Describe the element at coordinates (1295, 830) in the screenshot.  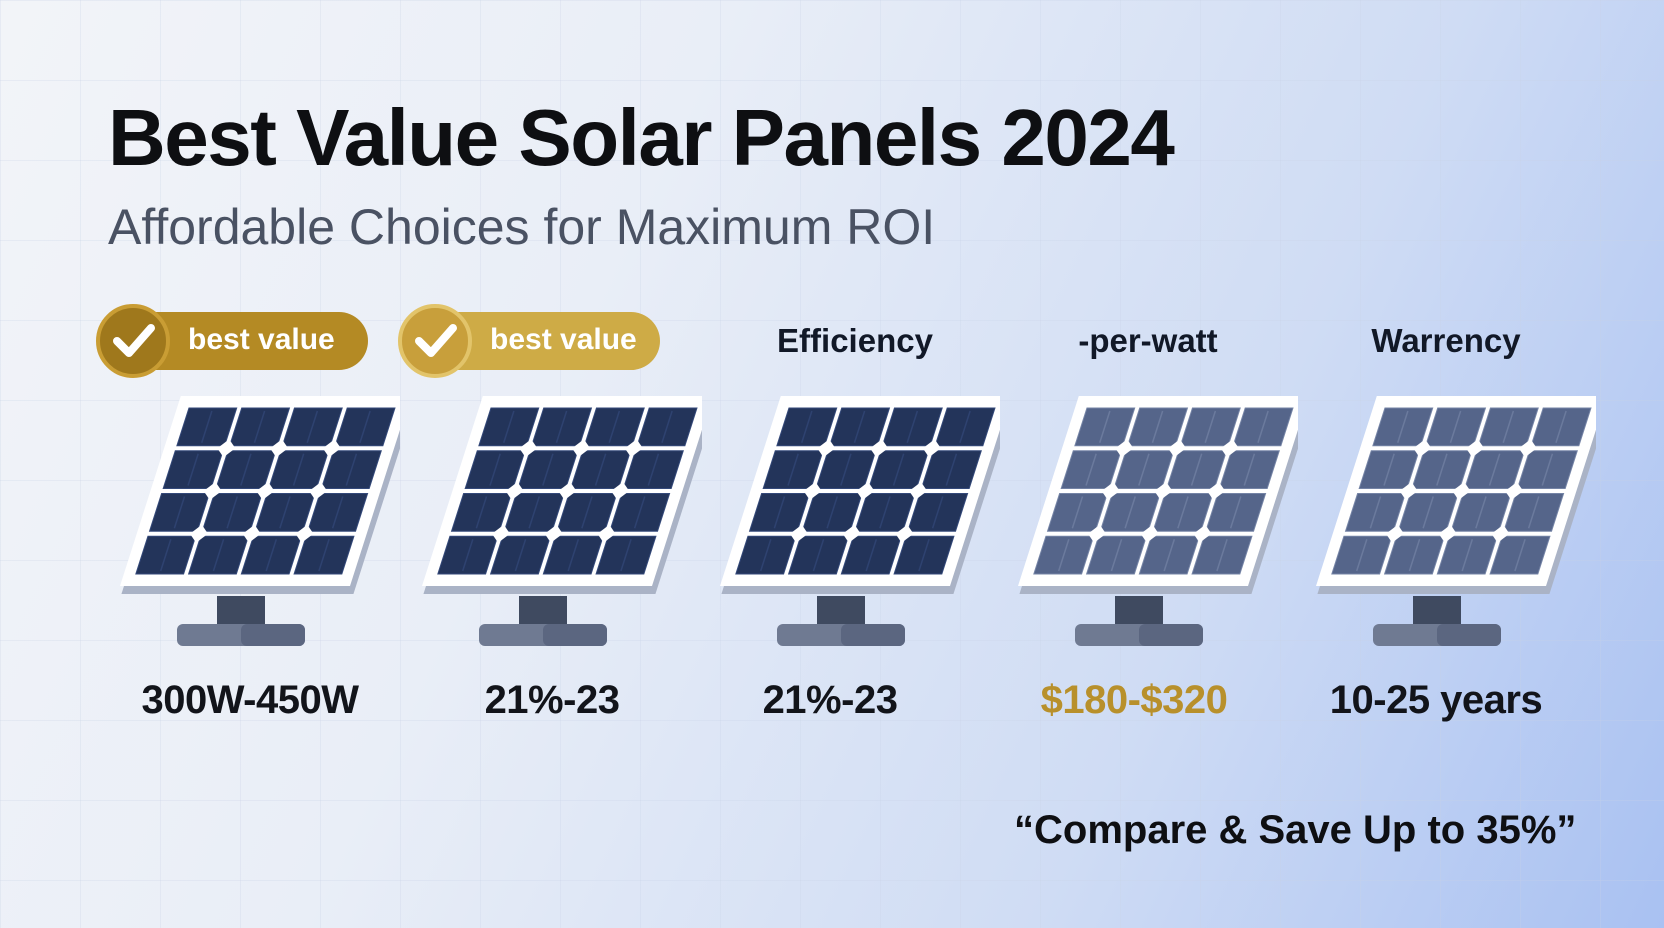
I see `savings-tagline: “Compare & Save Up to 35%”` at that location.